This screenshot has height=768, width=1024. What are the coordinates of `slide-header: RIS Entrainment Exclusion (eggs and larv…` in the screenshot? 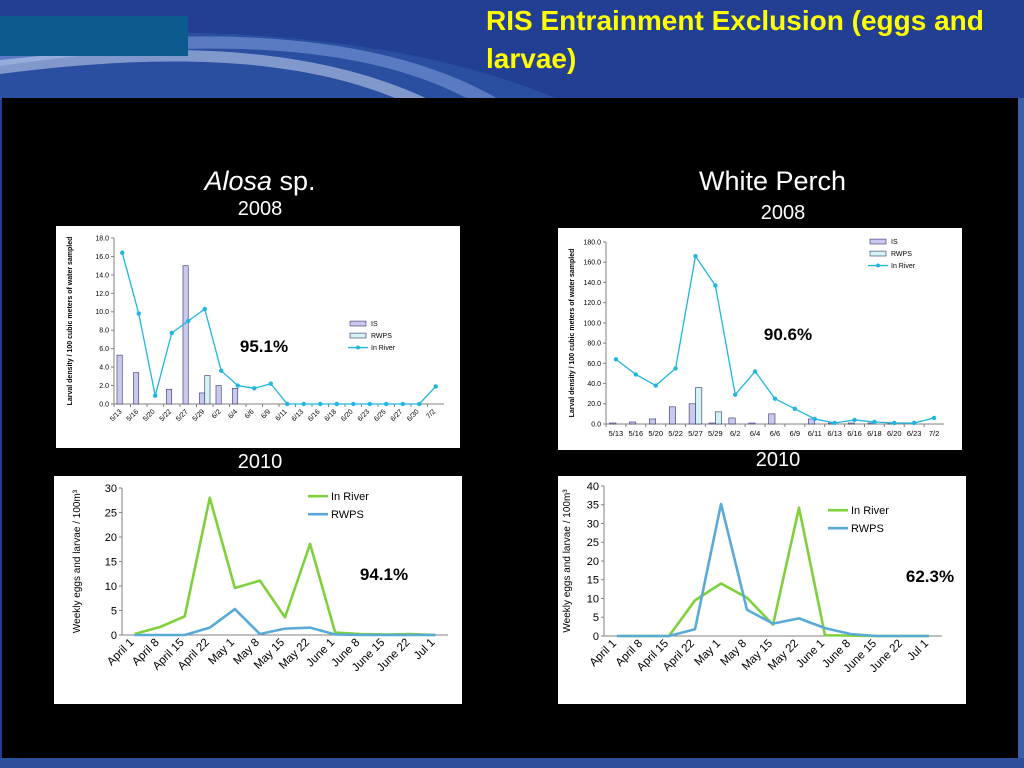 It's located at (512, 50).